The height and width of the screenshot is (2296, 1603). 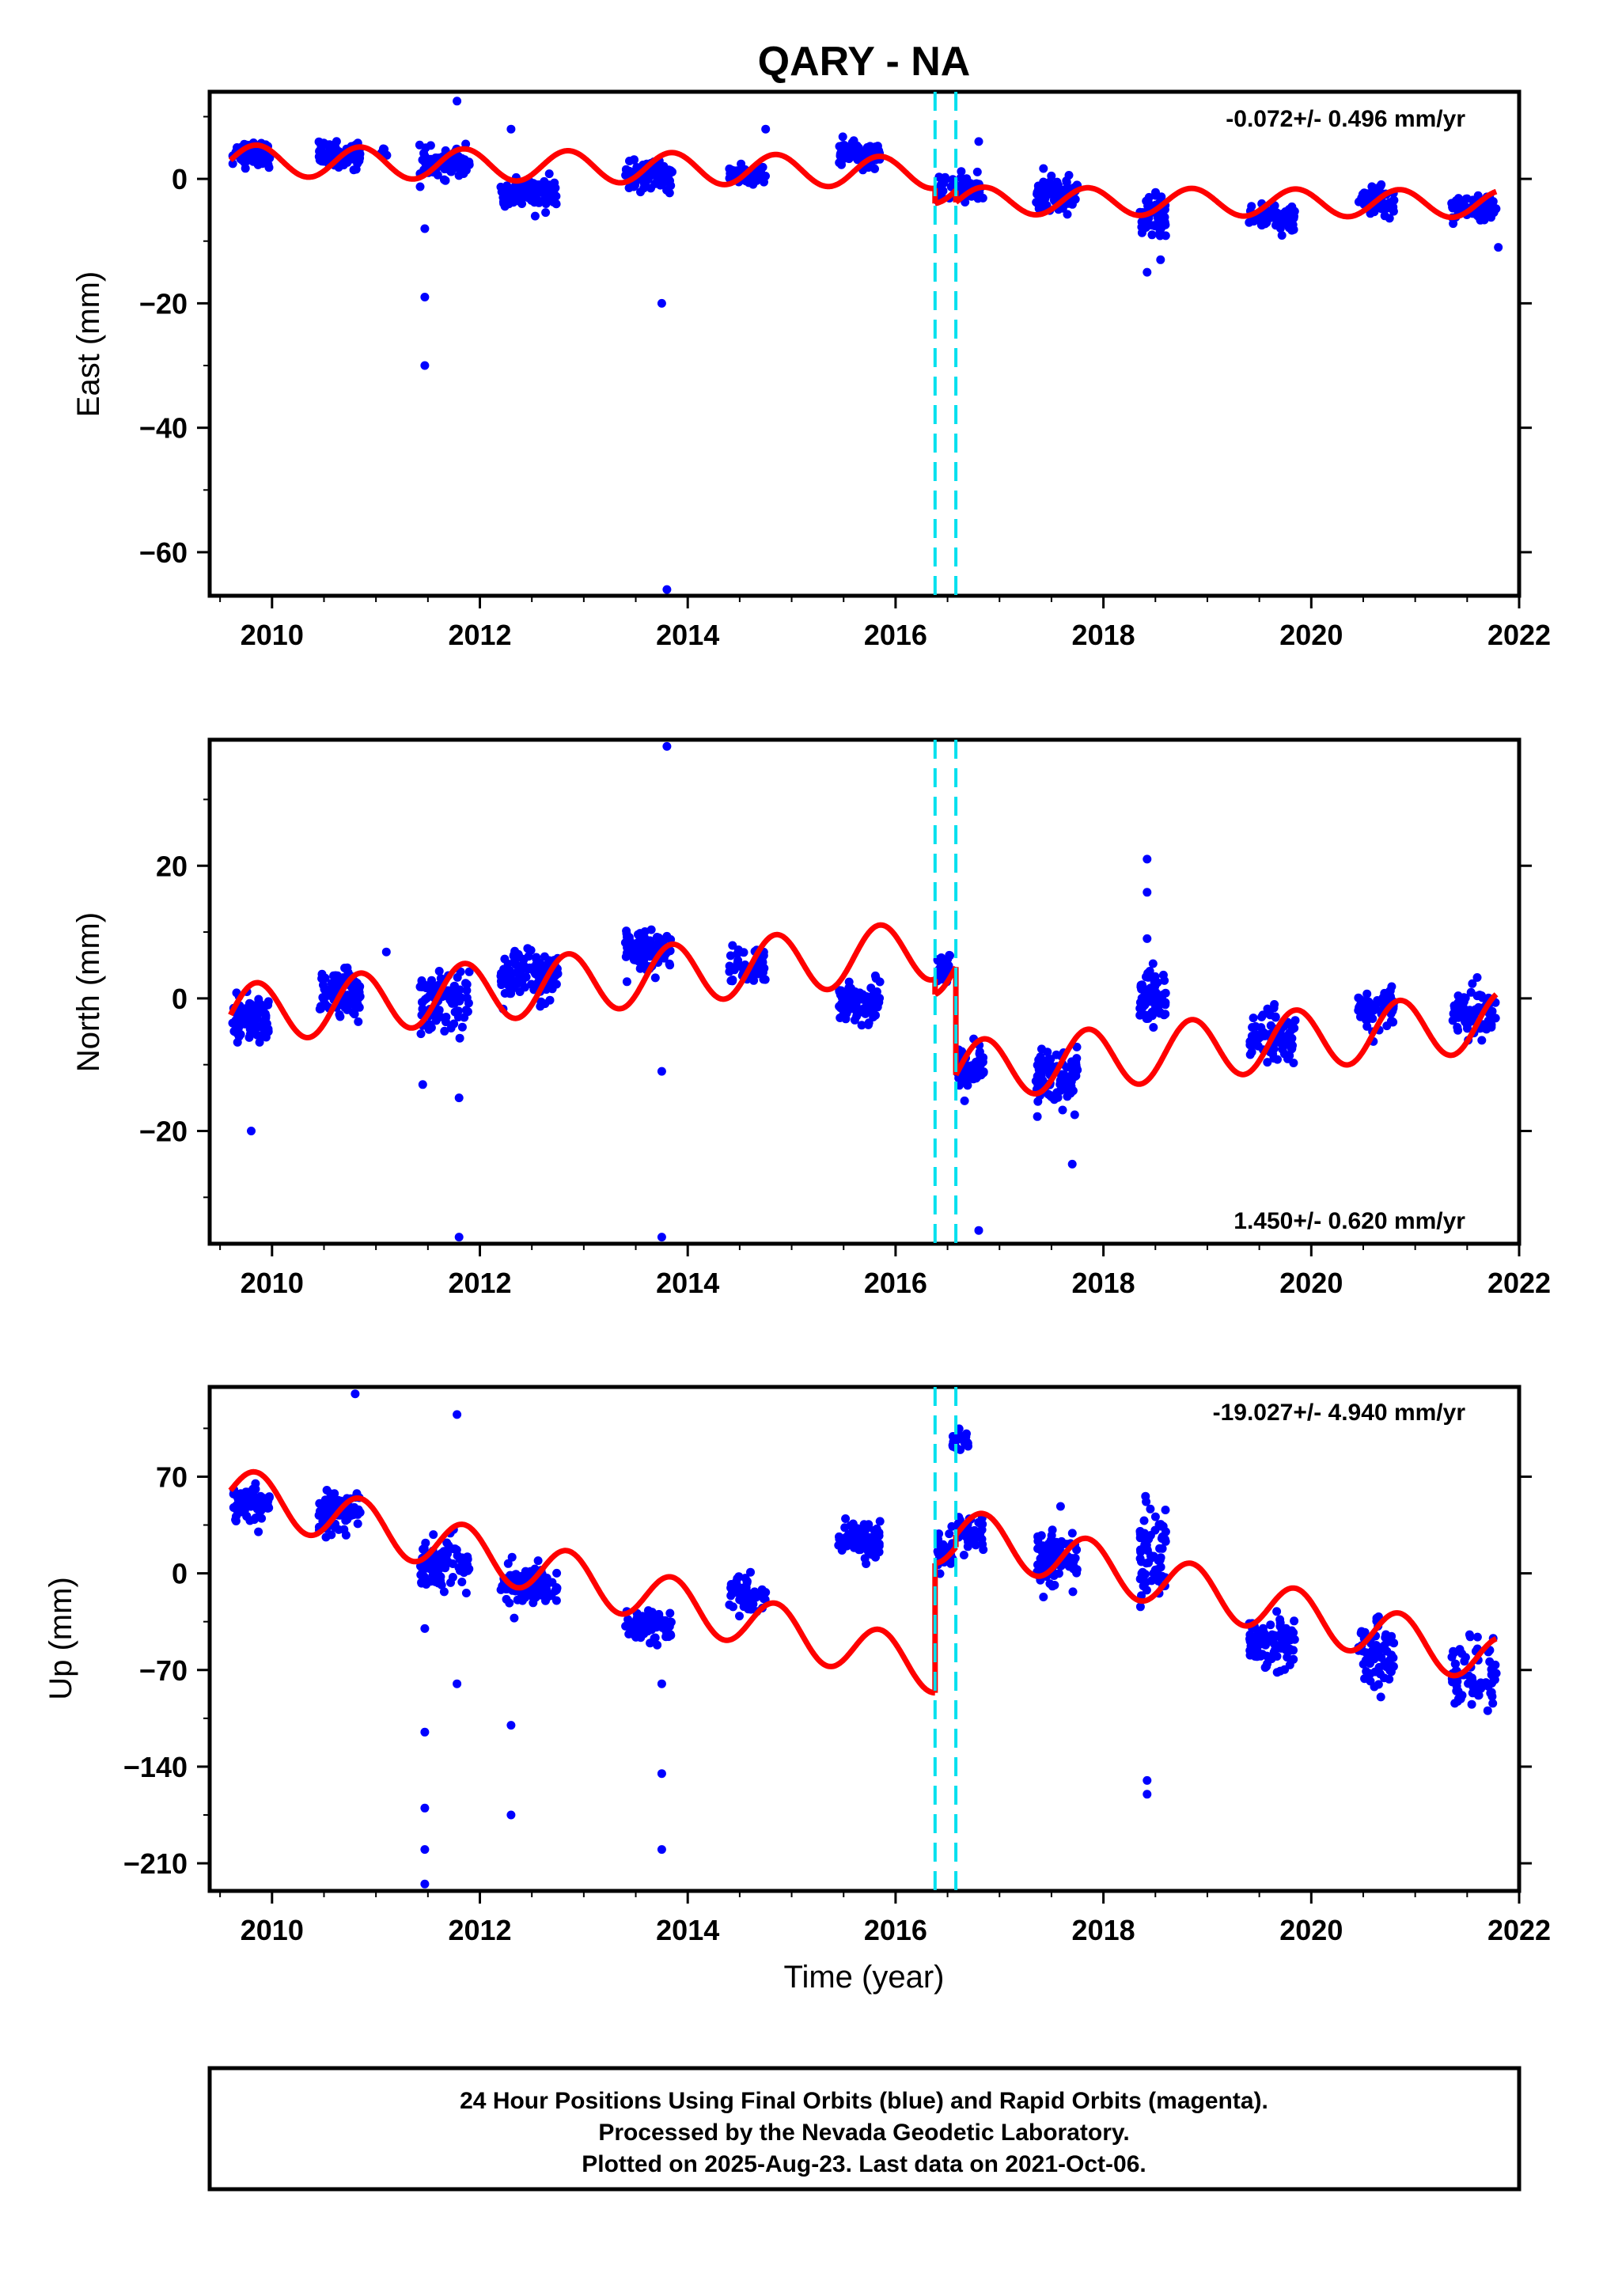 I want to click on up-outlier-point, so click(x=661, y=1683).